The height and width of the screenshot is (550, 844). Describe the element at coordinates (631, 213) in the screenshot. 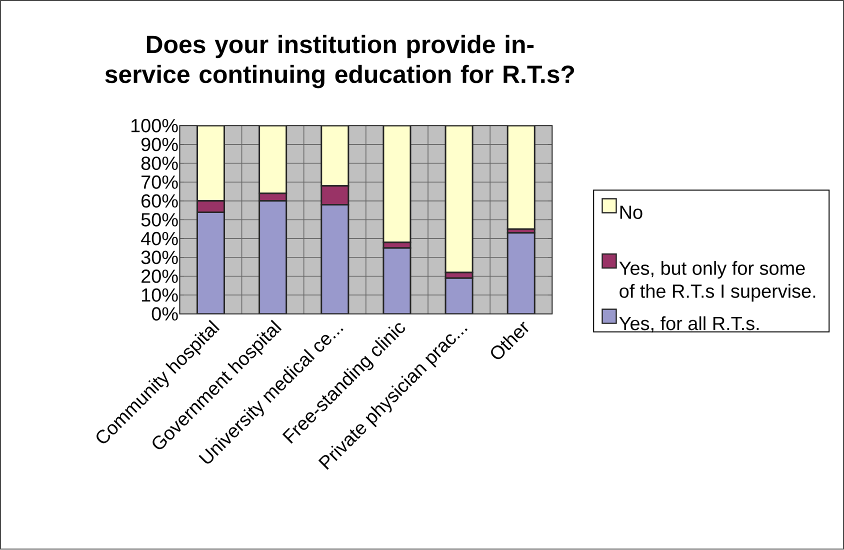

I see `legend-label: No` at that location.